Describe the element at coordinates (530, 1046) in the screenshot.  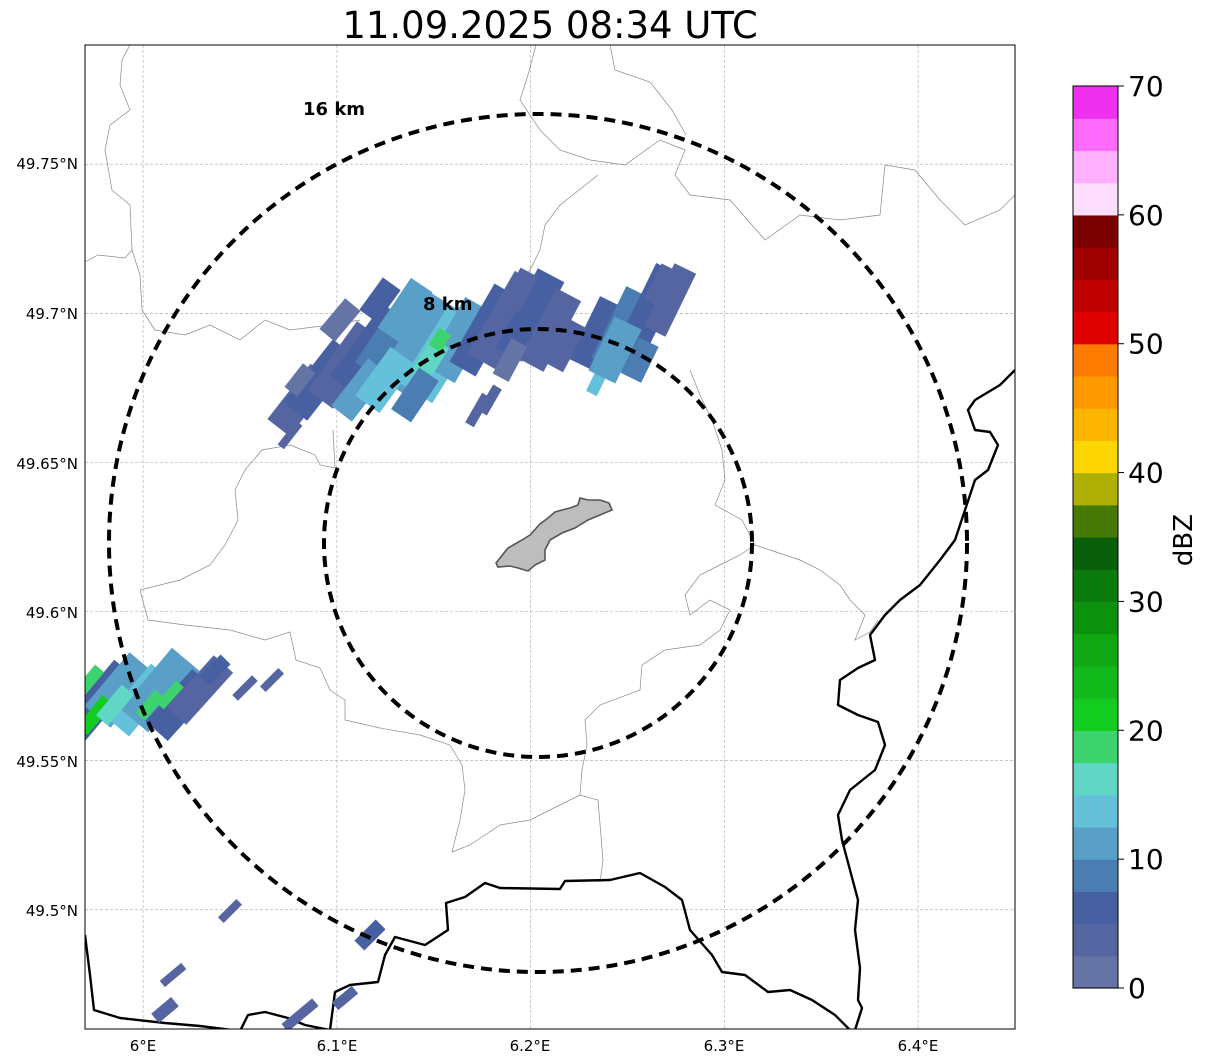
I see `lon-tick-label: 6.2°E` at that location.